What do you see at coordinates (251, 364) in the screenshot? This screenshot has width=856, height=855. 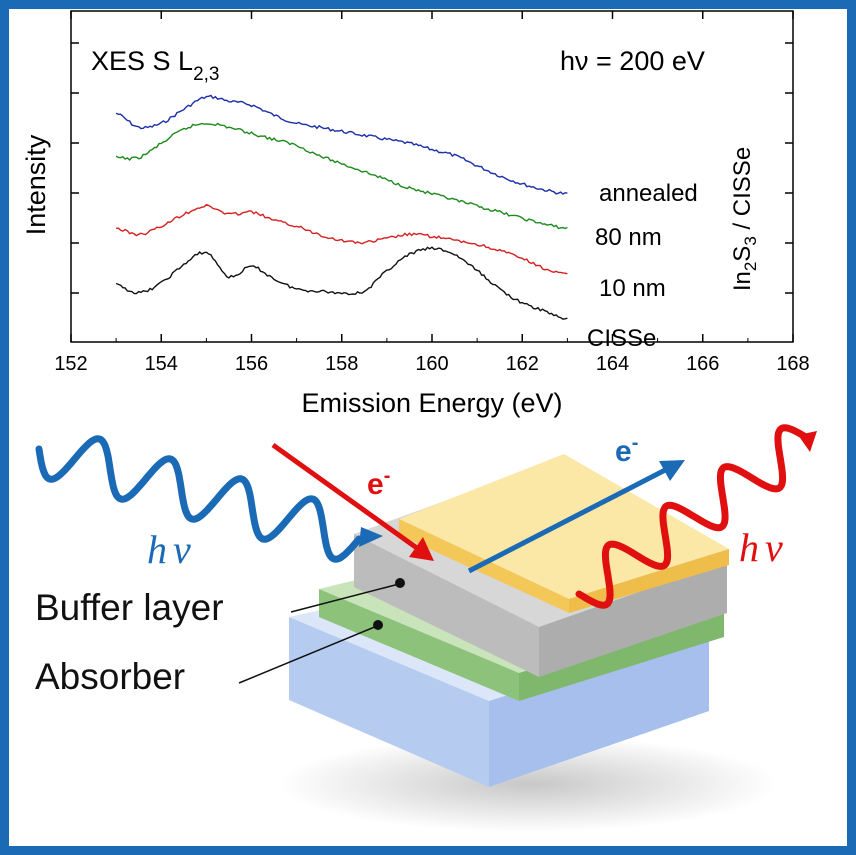 I see `x-tick-label: 156` at bounding box center [251, 364].